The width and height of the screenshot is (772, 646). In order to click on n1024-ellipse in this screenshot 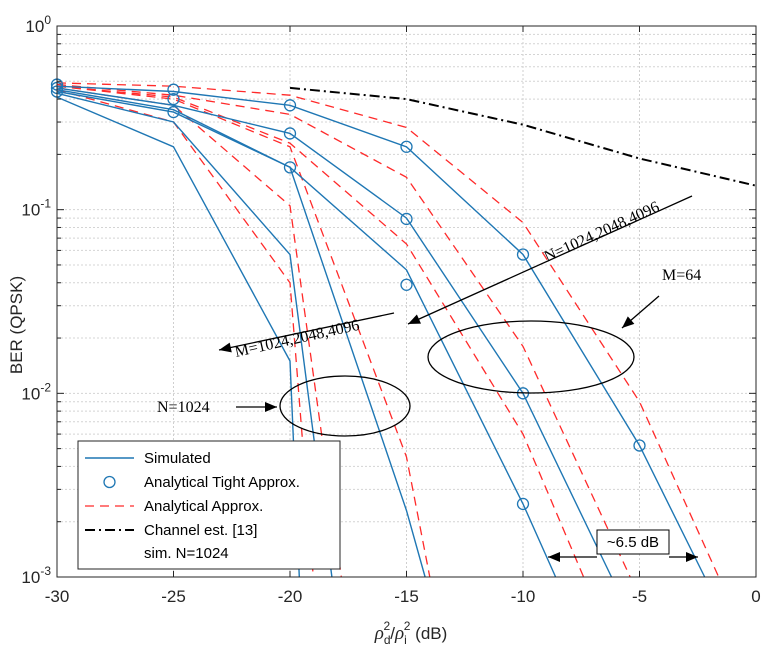, I will do `click(345, 406)`.